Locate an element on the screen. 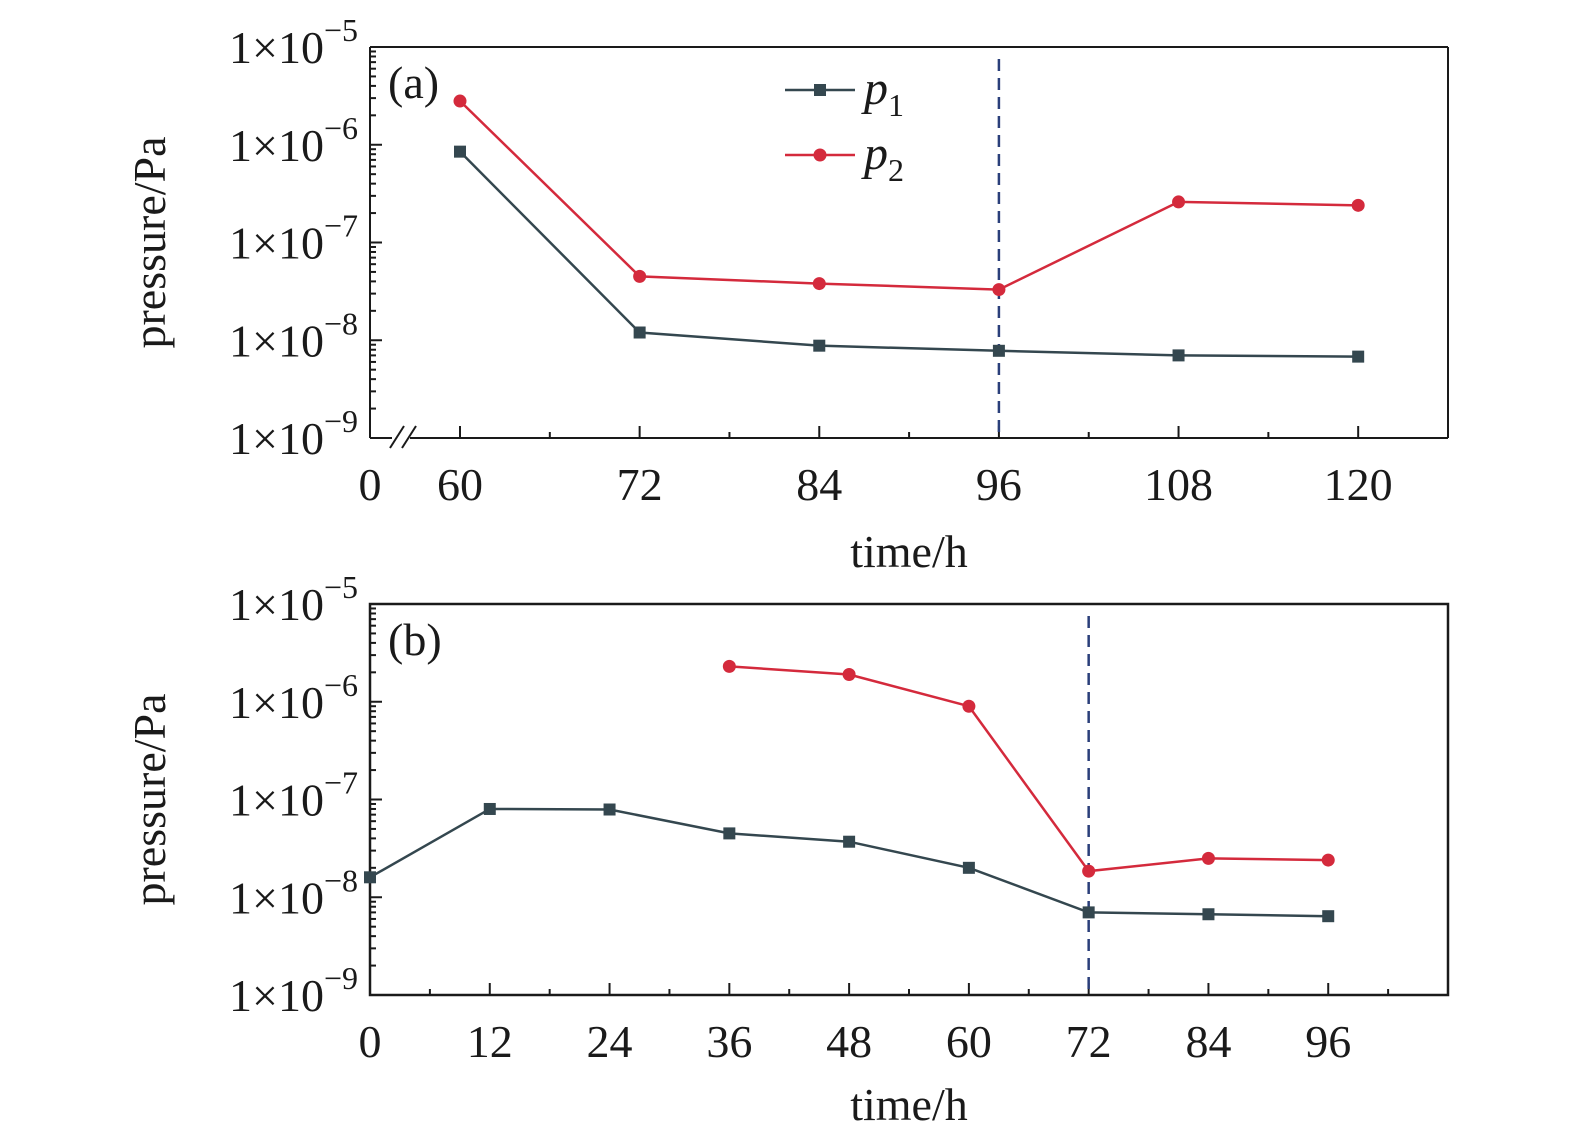  panel-label: (a) is located at coordinates (413, 82).